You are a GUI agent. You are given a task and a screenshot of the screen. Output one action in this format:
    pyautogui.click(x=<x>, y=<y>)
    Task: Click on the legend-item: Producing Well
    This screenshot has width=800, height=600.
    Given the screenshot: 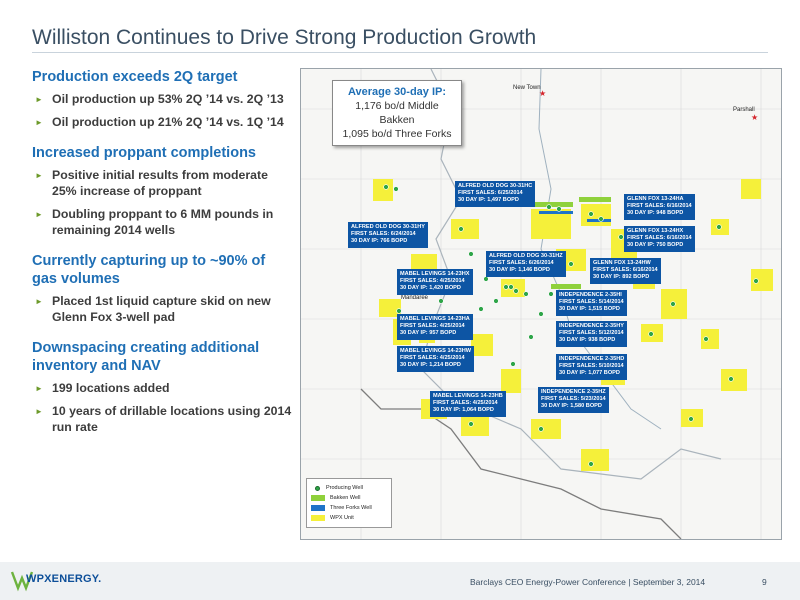 What is the action you would take?
    pyautogui.click(x=349, y=488)
    